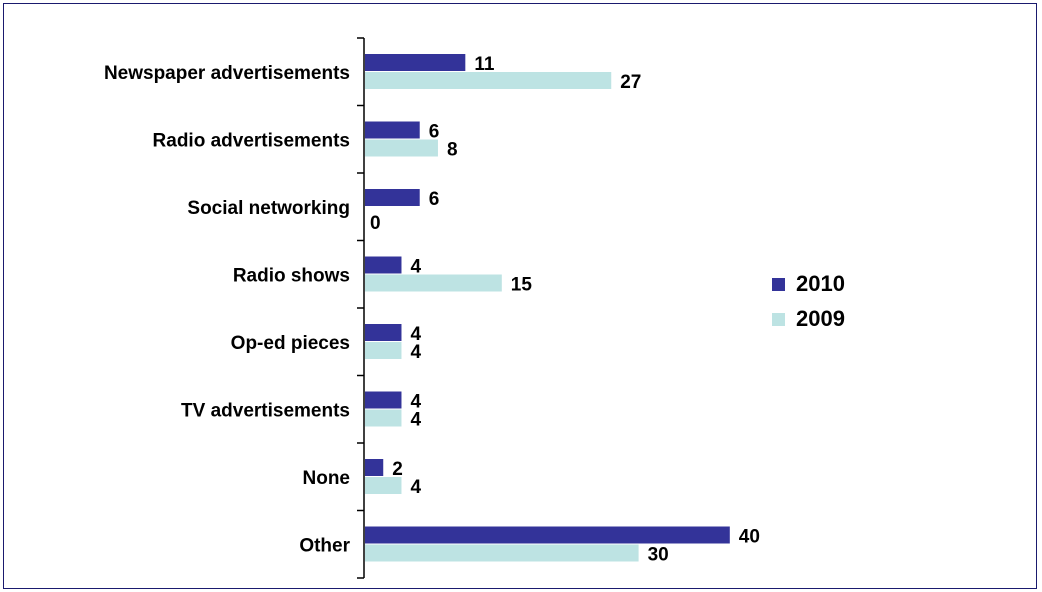 Image resolution: width=1042 pixels, height=592 pixels. Describe the element at coordinates (290, 343) in the screenshot. I see `category-label: Op-ed pieces` at that location.